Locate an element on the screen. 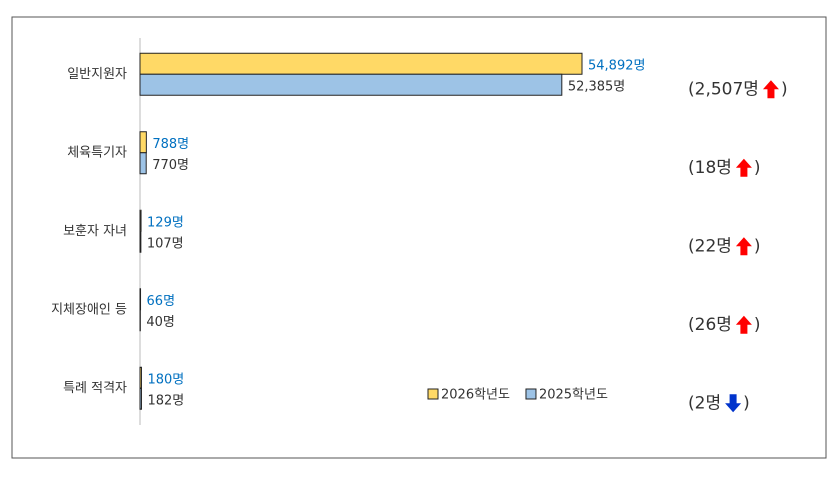  legend-label: 2025학년도 is located at coordinates (573, 395).